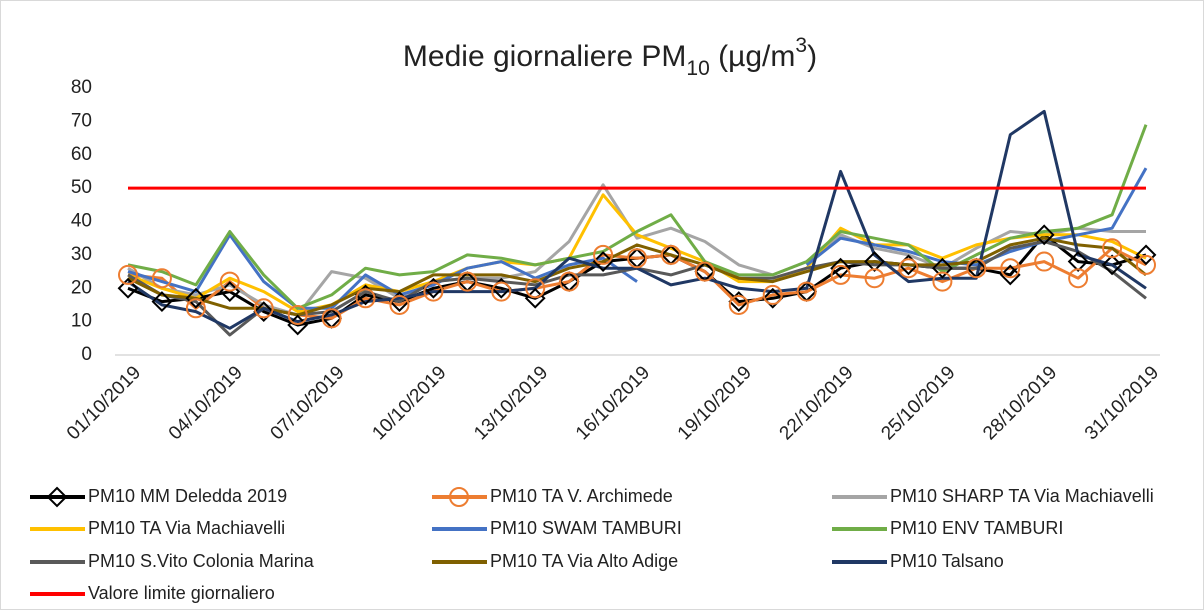 This screenshot has width=1204, height=610. What do you see at coordinates (976, 528) in the screenshot?
I see `legend-label: PM10 ENV TAMBURI` at bounding box center [976, 528].